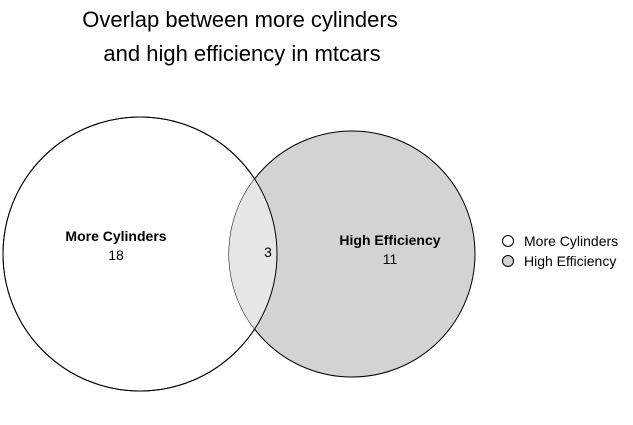 Image resolution: width=633 pixels, height=425 pixels. What do you see at coordinates (560, 251) in the screenshot?
I see `legend: More Cylinders High Efficiency` at bounding box center [560, 251].